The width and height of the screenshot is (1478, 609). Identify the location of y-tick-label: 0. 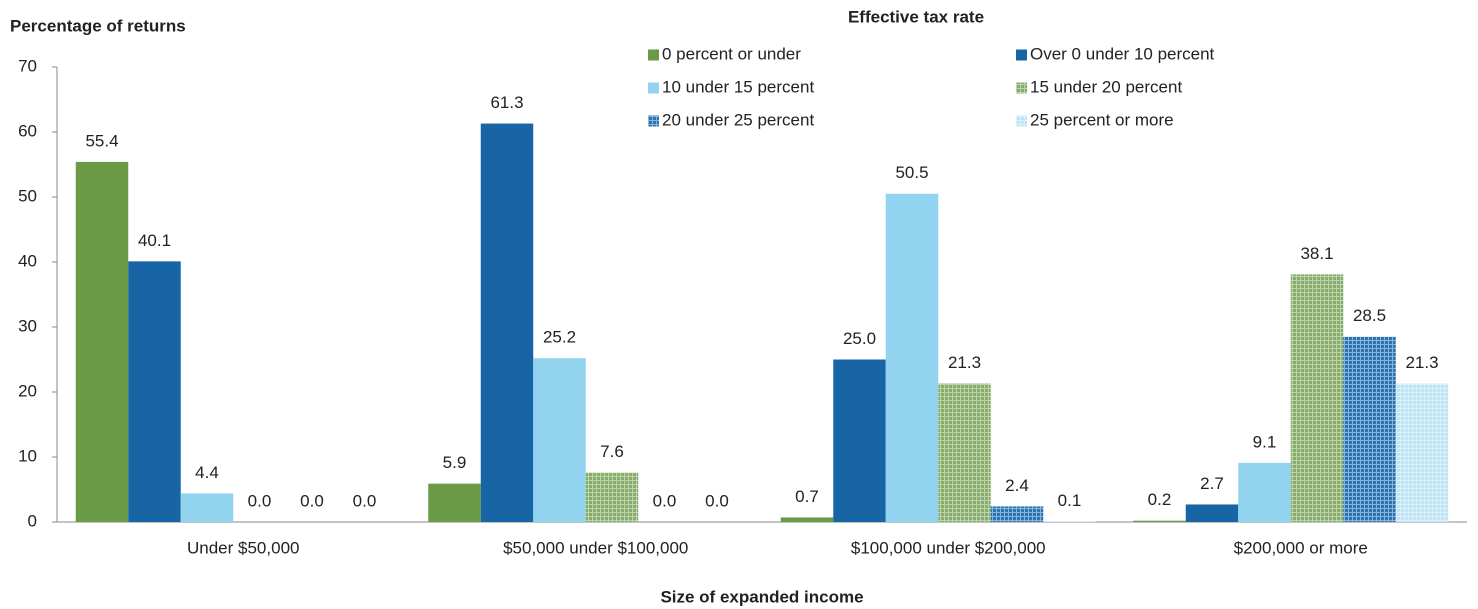
(32, 520).